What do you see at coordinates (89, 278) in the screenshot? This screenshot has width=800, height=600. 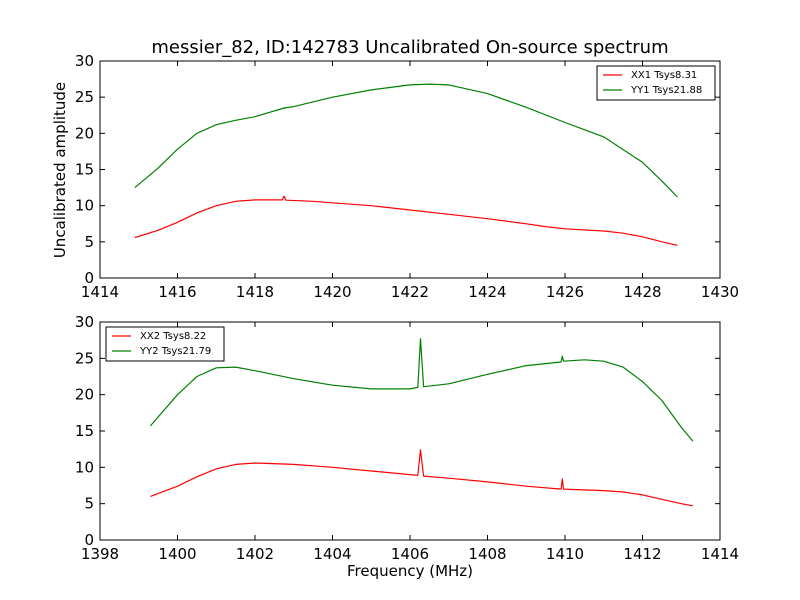 I see `top-ytick-label: 0` at bounding box center [89, 278].